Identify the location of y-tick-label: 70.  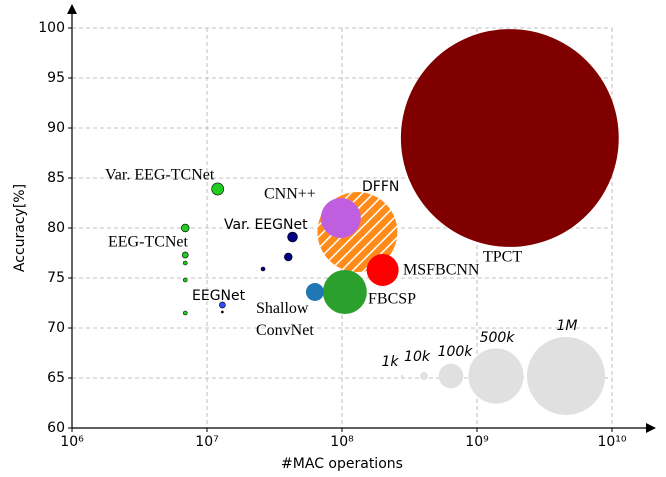
(56, 328).